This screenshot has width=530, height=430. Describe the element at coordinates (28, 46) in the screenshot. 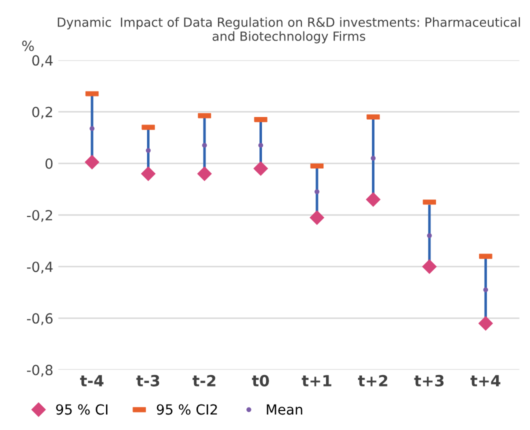

I see `y-axis-title: %` at that location.